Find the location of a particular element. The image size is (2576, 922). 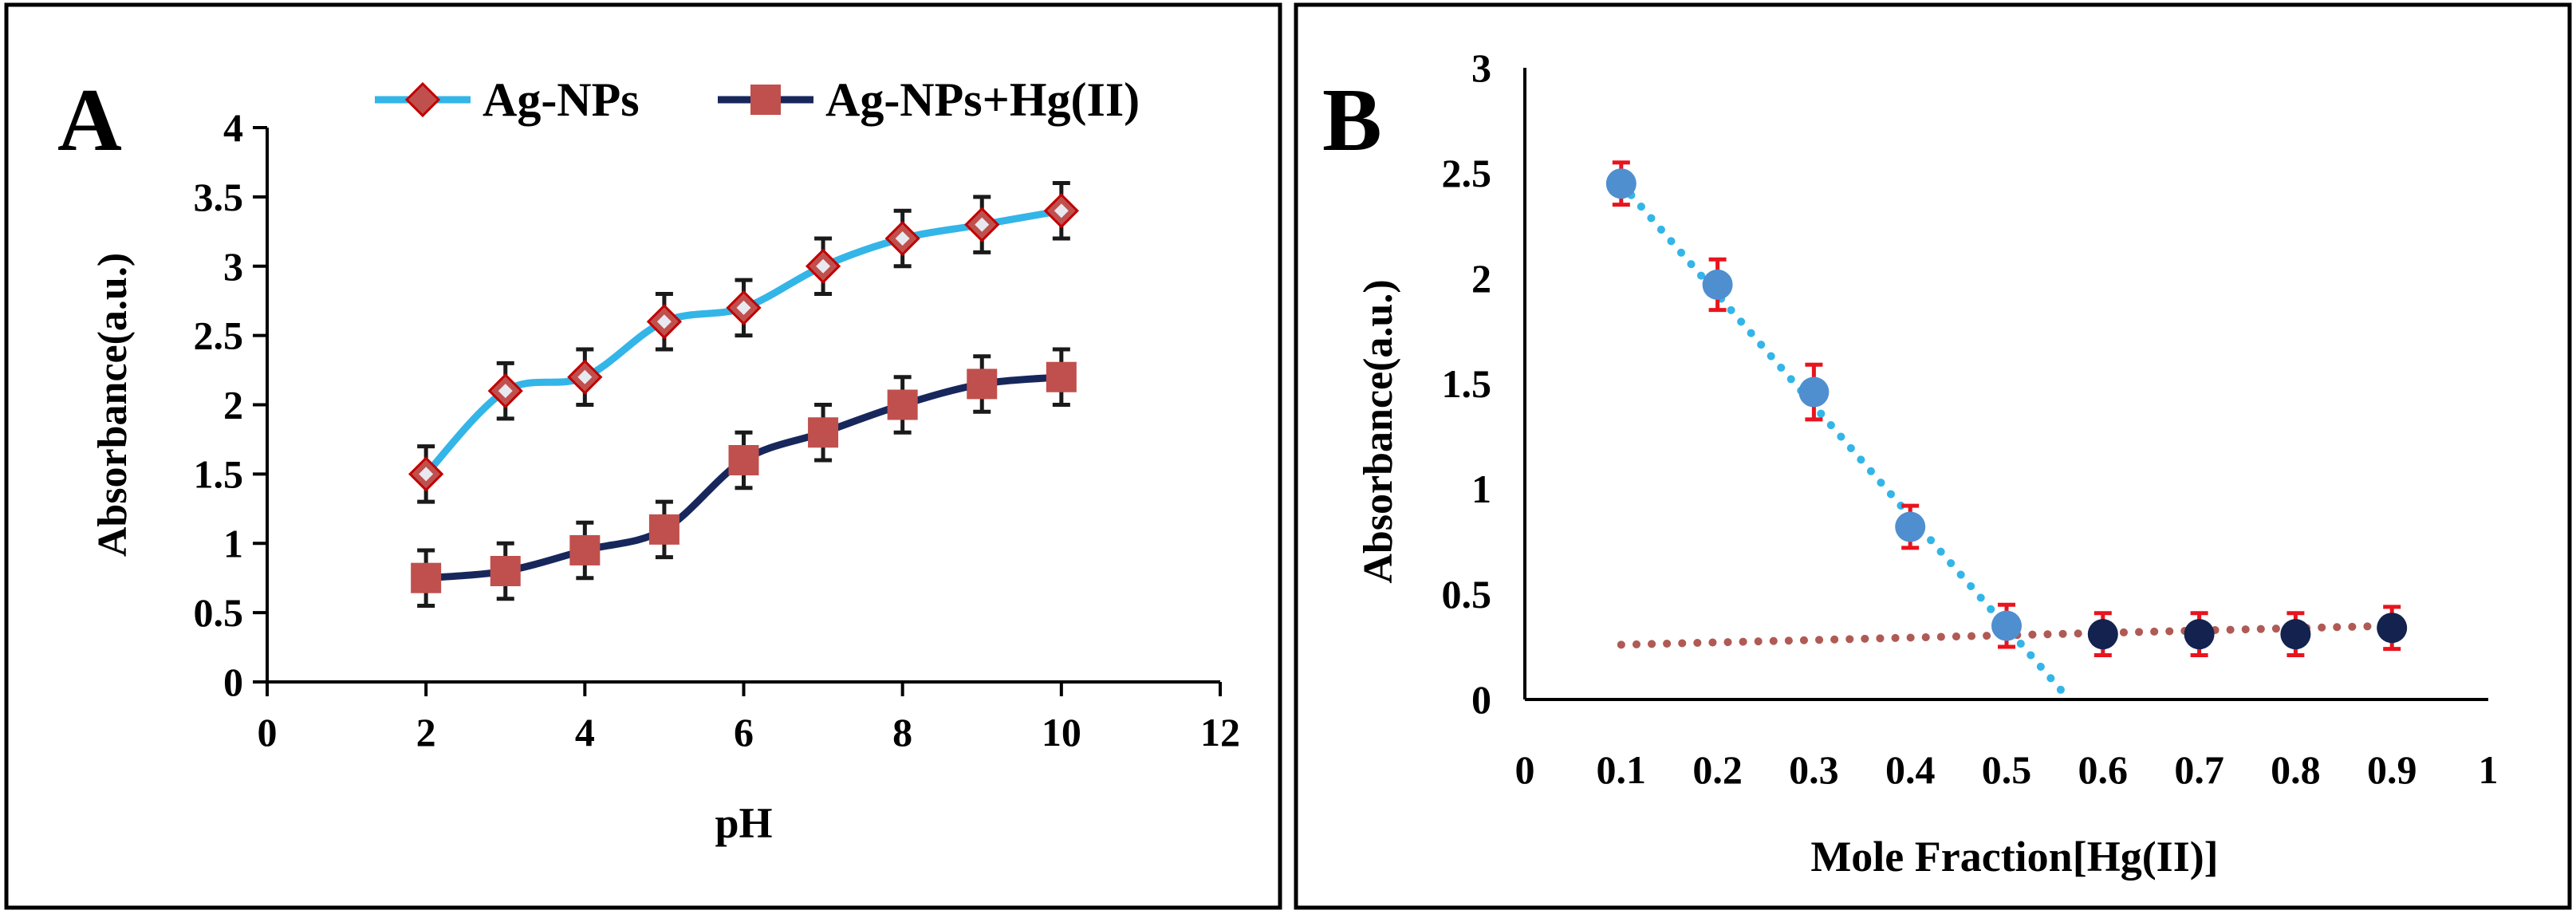

panel-b-y-axis-title: Absorbance(a.u.) is located at coordinates (1378, 431).